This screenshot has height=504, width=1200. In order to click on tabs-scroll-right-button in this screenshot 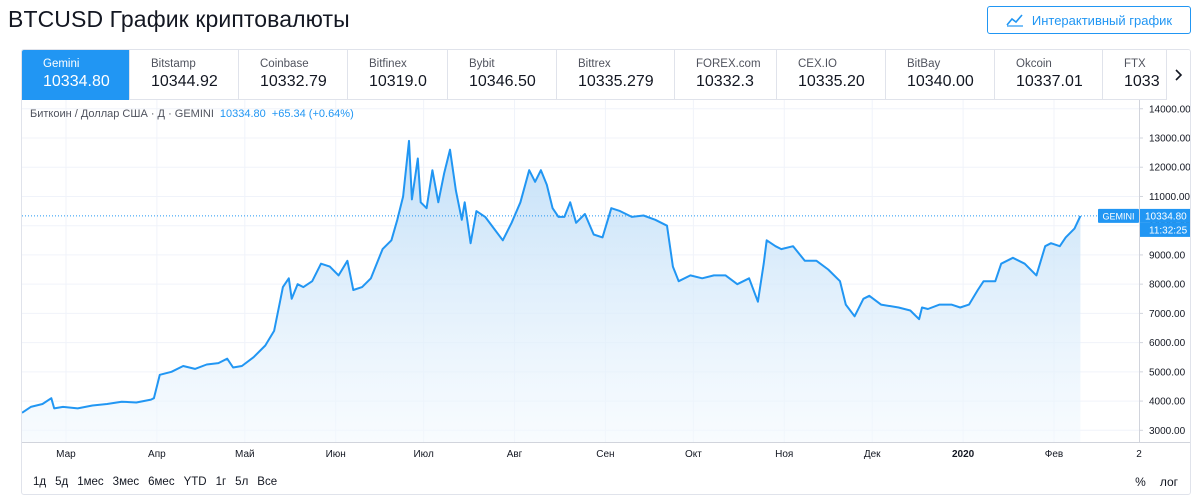, I will do `click(1178, 75)`.